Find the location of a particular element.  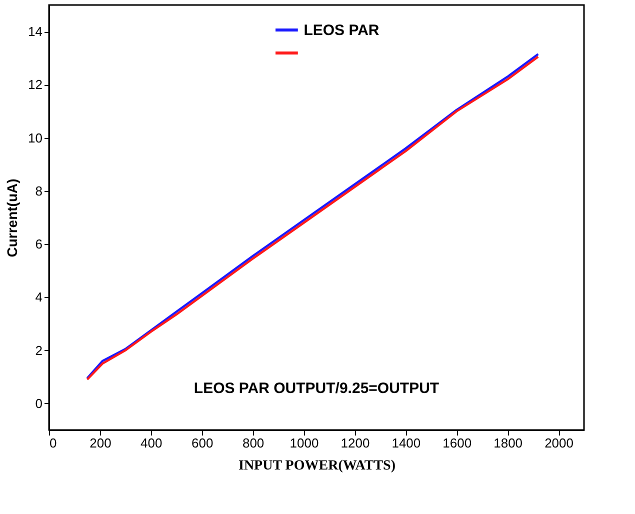

x-tick-label: 800 is located at coordinates (253, 443).